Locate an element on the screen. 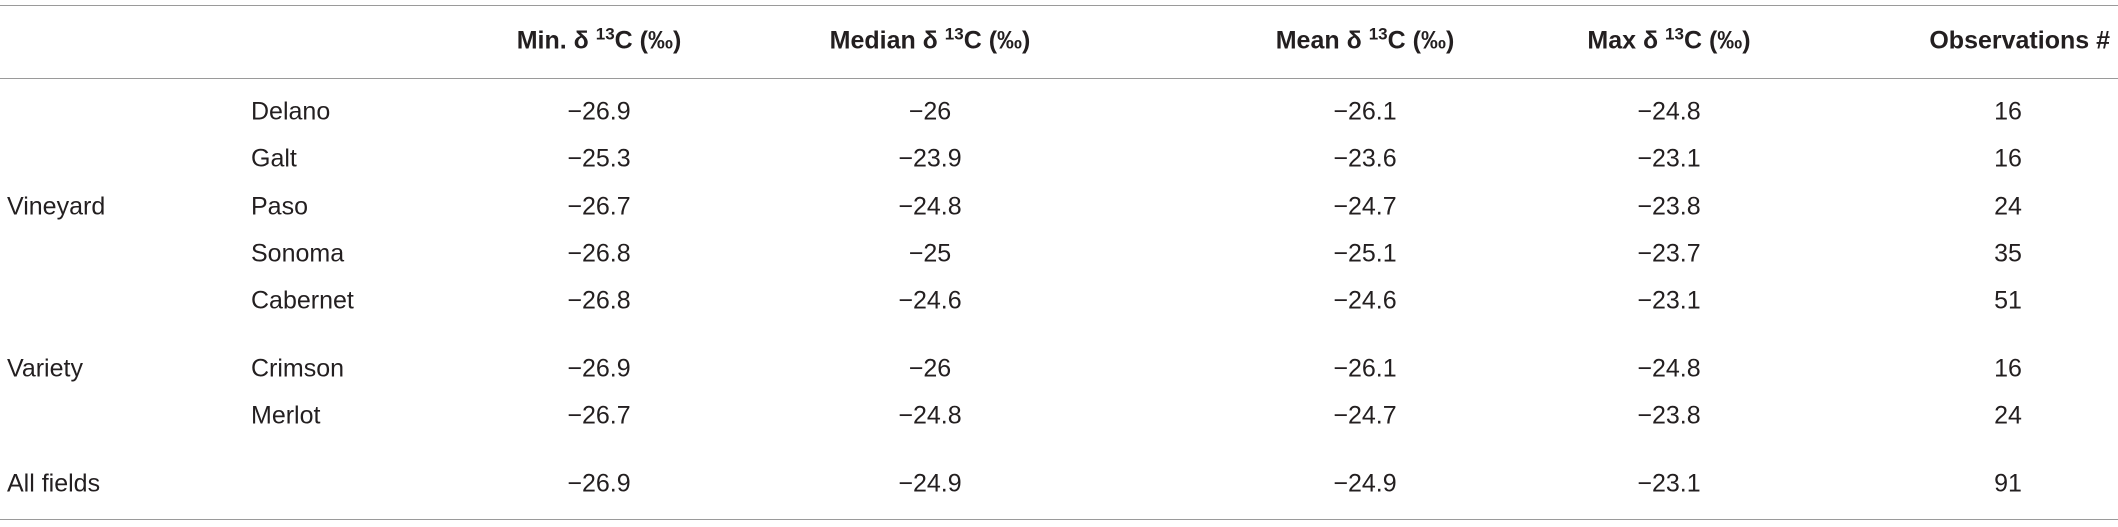 The height and width of the screenshot is (527, 2118). column-header: Max δ 13C (‰) is located at coordinates (1669, 40).